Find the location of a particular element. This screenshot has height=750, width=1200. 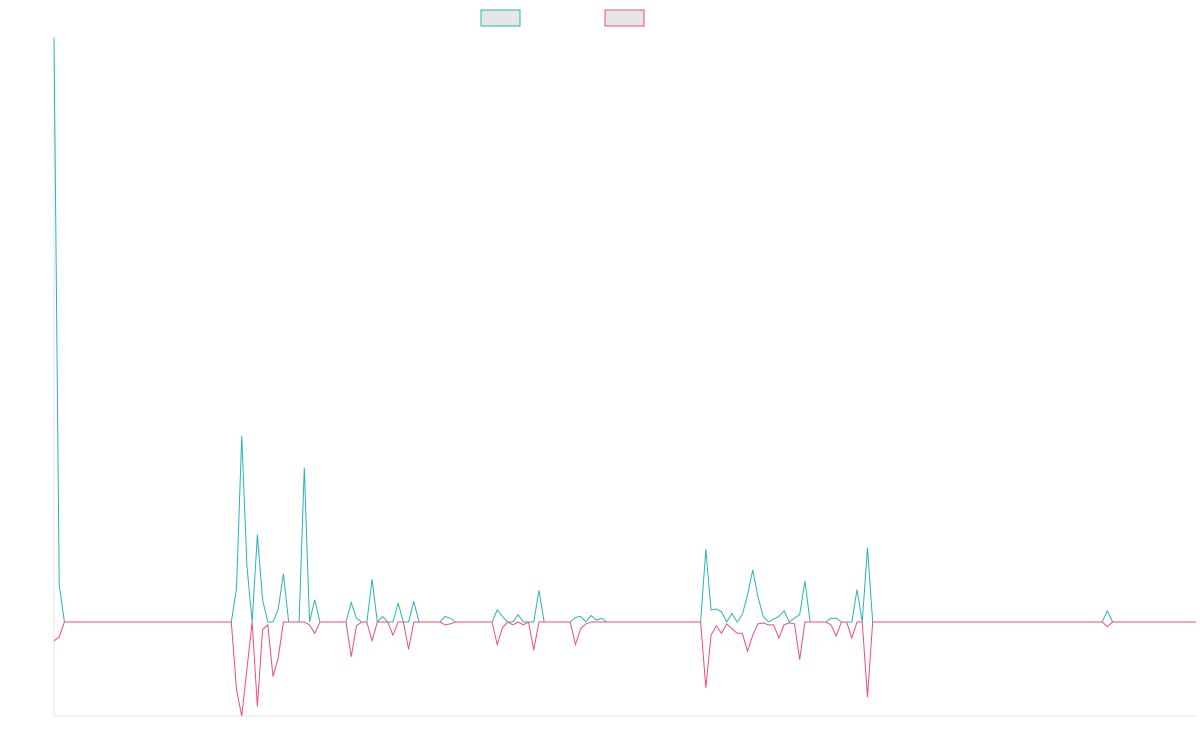

legend is located at coordinates (562, 18).